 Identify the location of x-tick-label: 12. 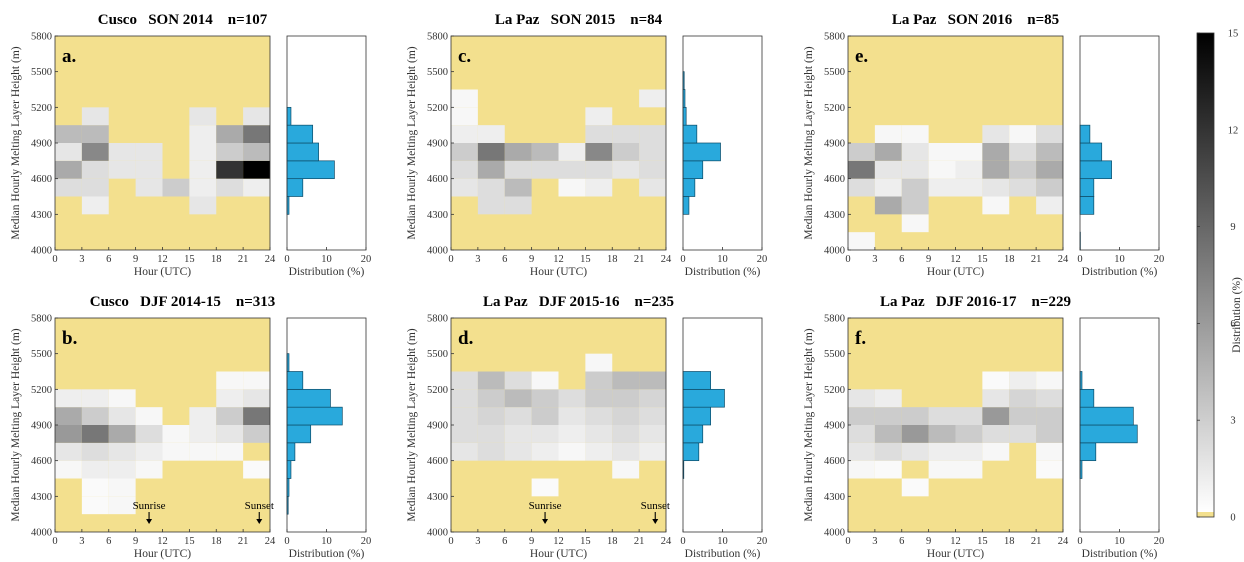
(162, 541).